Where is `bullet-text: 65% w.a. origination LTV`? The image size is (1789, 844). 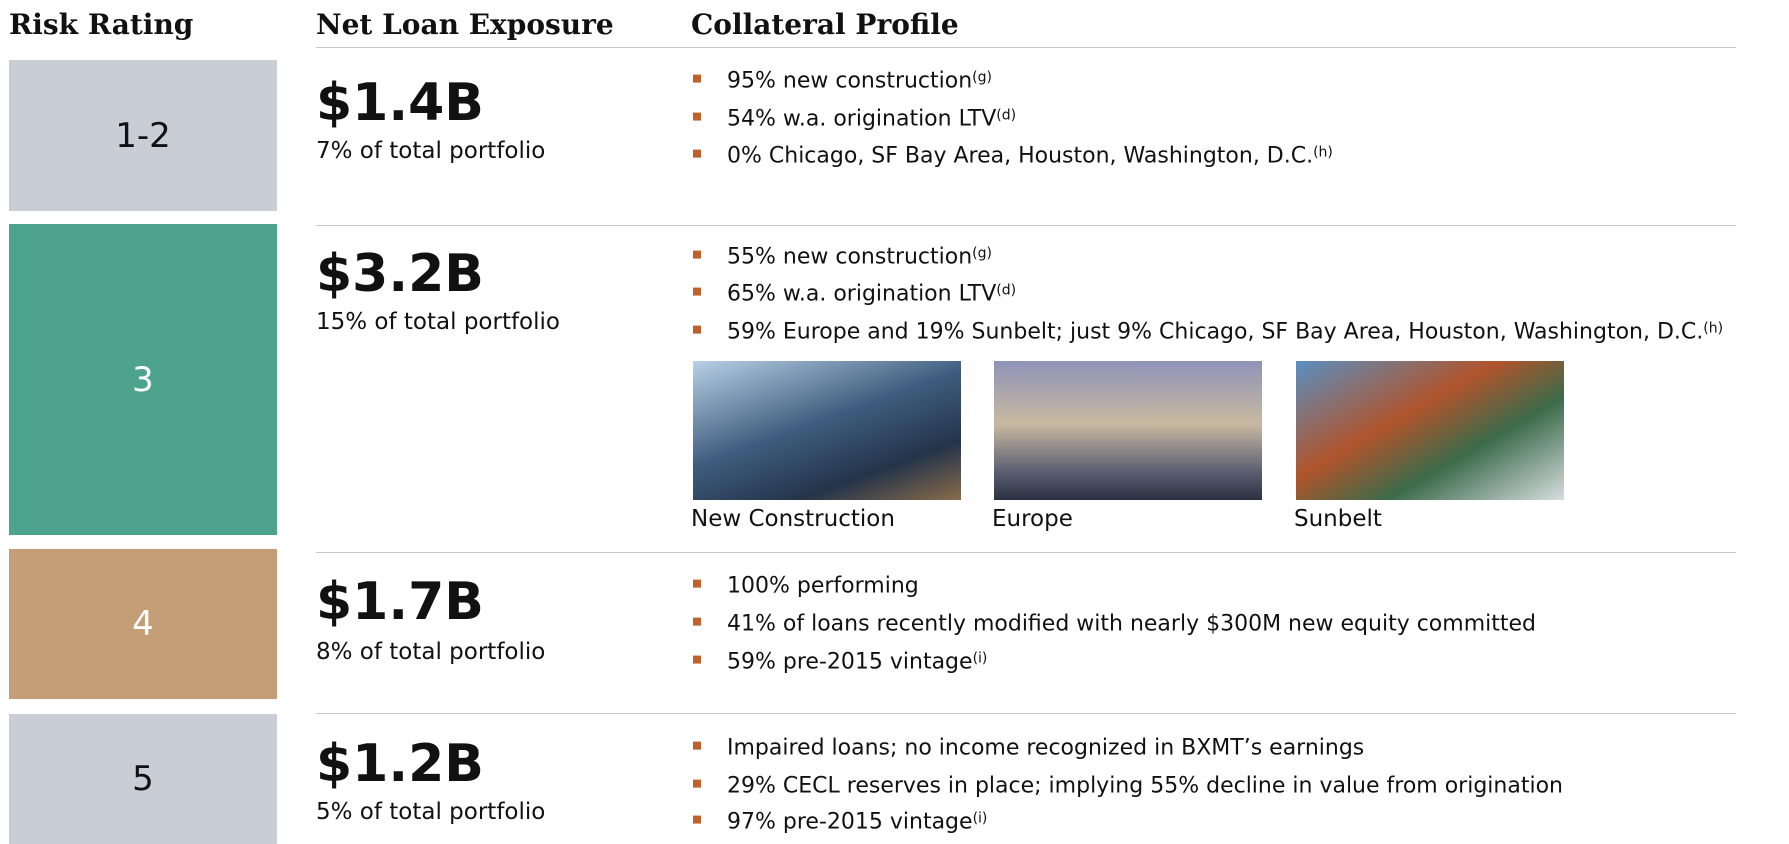
bullet-text: 65% w.a. origination LTV is located at coordinates (862, 294).